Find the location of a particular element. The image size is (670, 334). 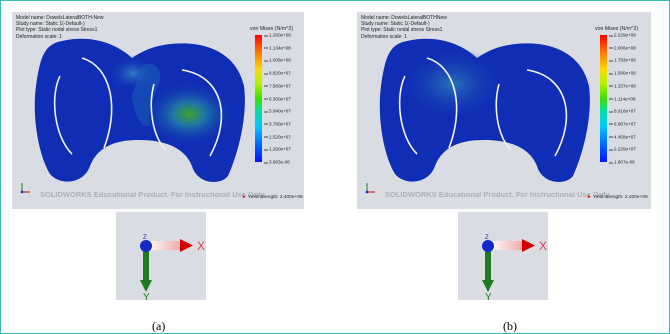

axis-triad-a: X Y Z is located at coordinates (161, 257).